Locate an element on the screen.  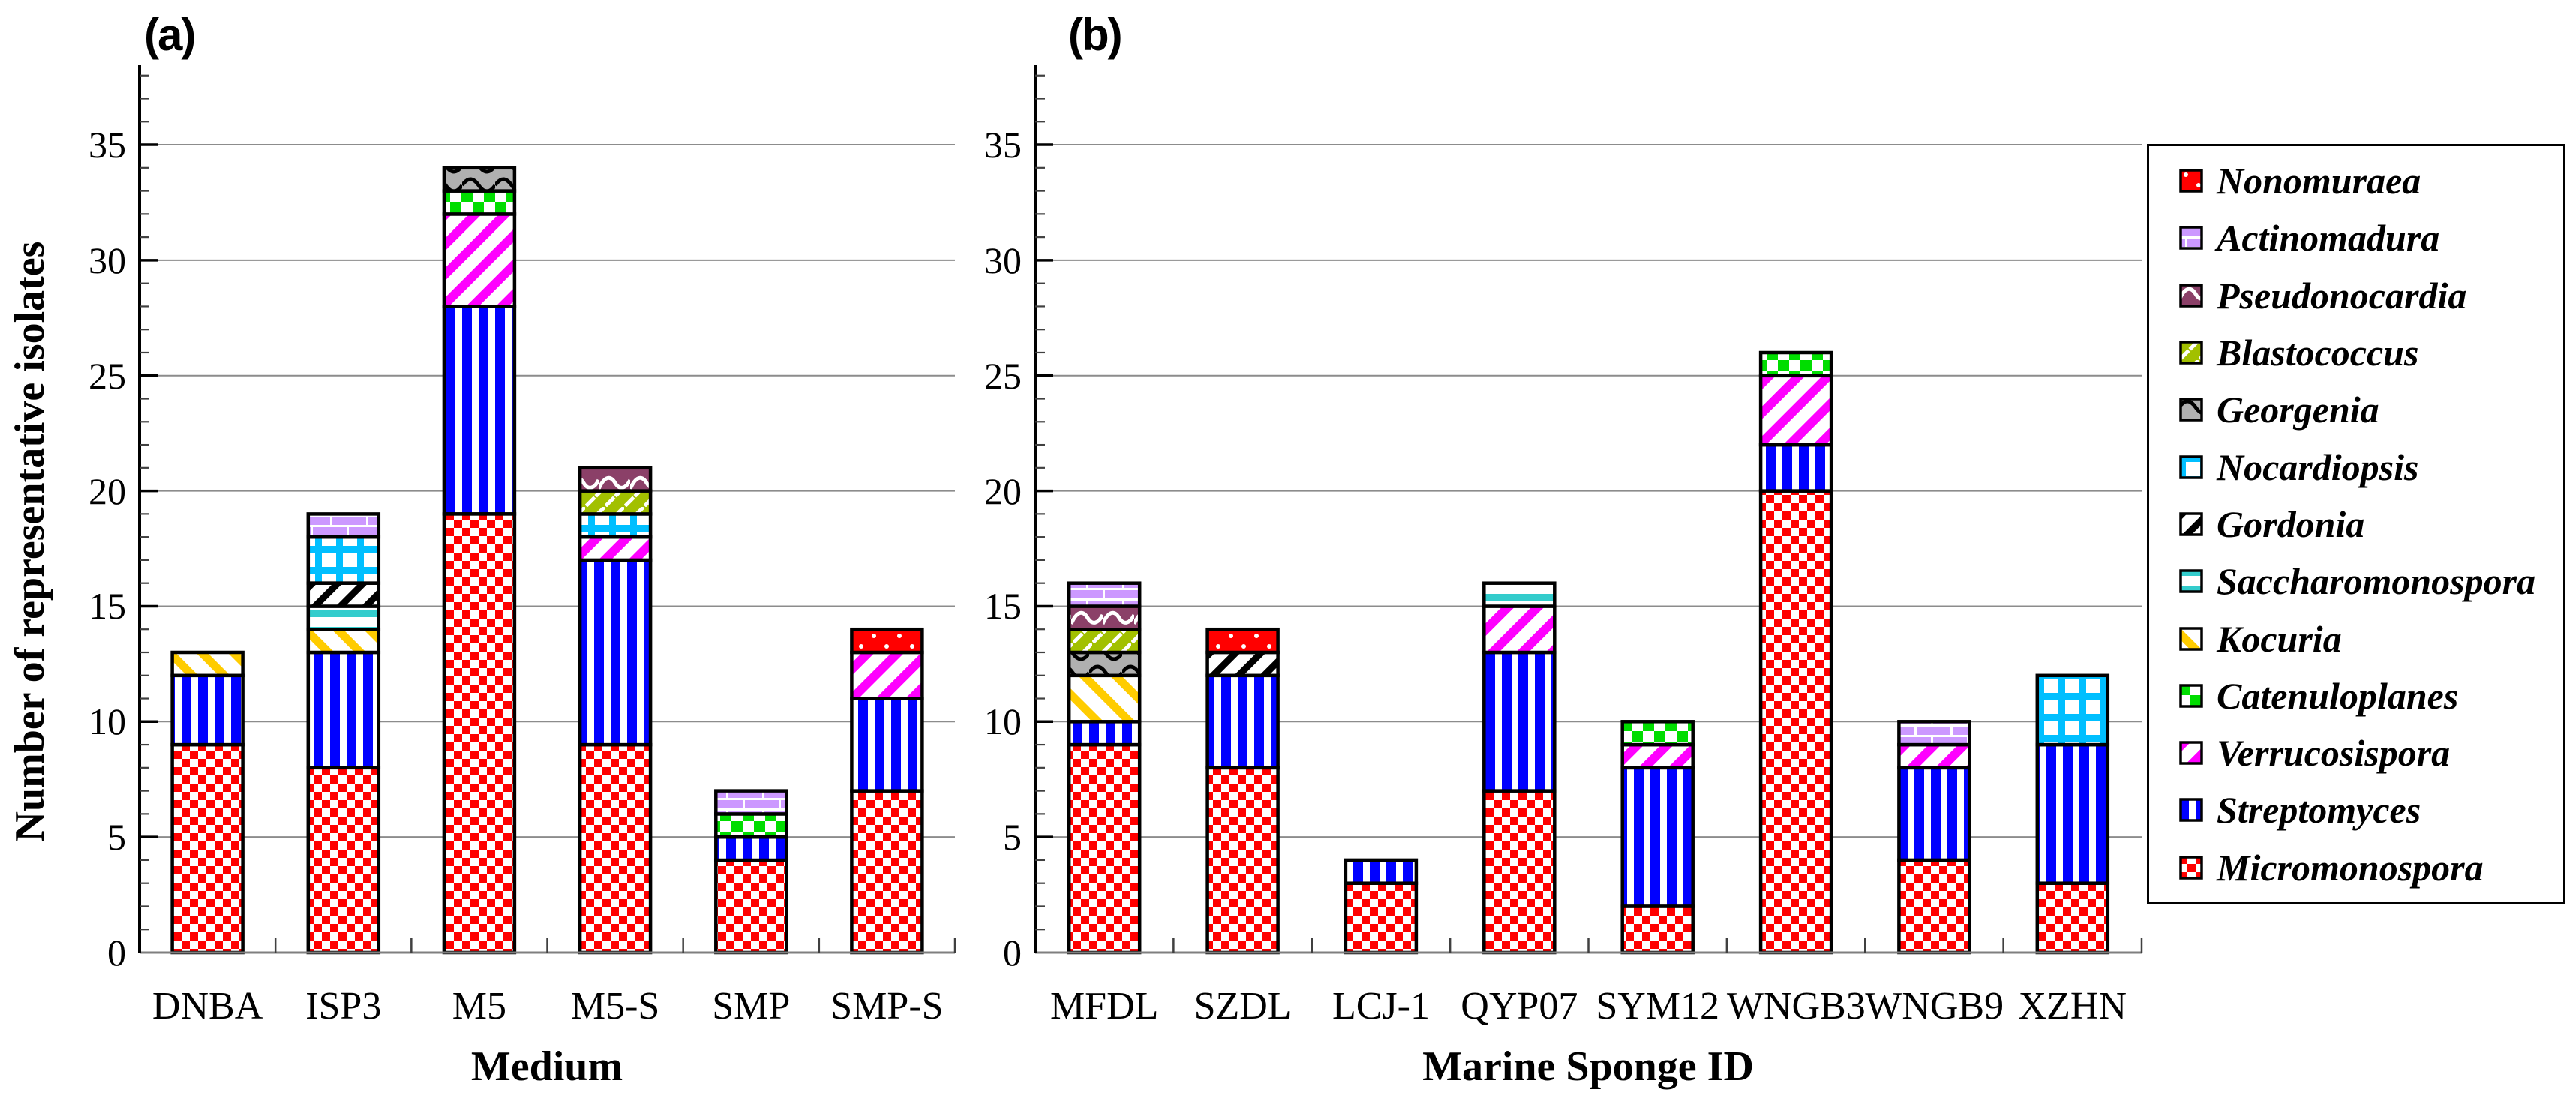
bar-segment-MFDL-Pseudonocardia is located at coordinates (1104, 618).